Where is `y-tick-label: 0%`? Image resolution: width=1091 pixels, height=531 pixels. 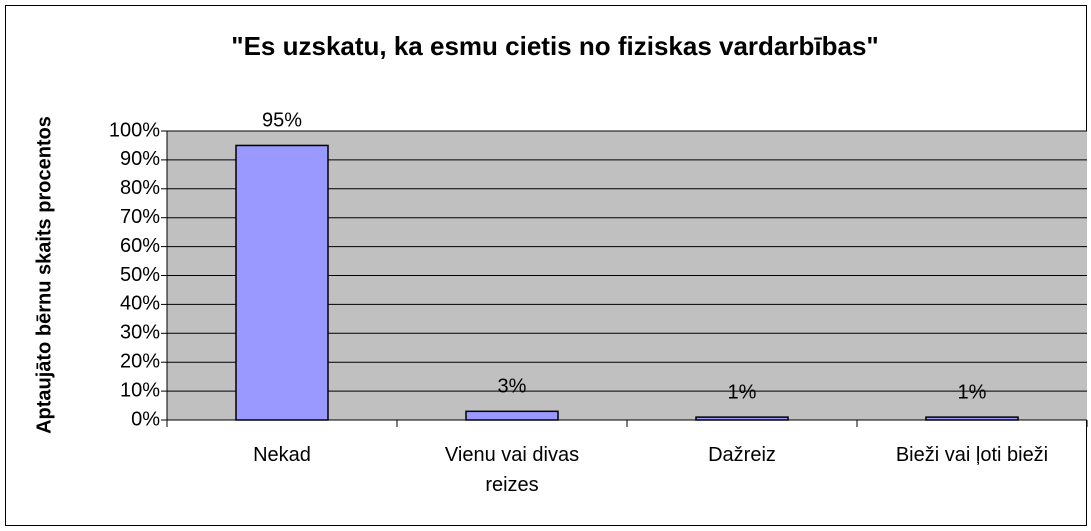
y-tick-label: 0% is located at coordinates (145, 419).